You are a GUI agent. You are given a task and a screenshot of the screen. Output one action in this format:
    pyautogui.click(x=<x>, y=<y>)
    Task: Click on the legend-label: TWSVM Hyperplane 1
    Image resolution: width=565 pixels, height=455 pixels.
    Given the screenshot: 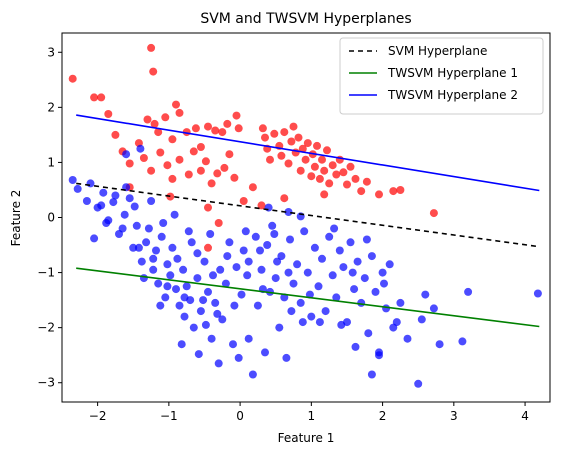 What is the action you would take?
    pyautogui.click(x=452, y=73)
    